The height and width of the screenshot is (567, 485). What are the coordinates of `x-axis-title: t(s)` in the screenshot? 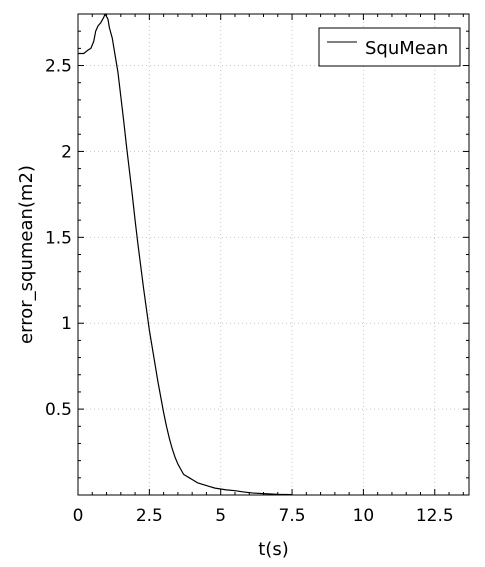 It's located at (273, 549).